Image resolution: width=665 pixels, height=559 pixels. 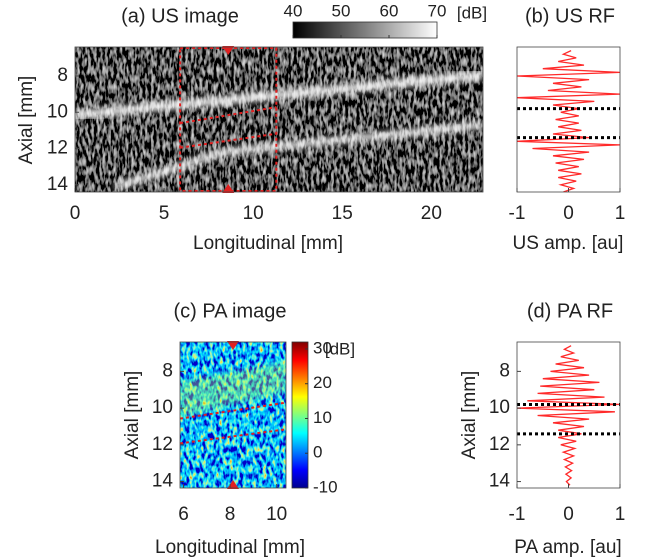 What do you see at coordinates (317, 452) in the screenshot?
I see `colorbar-tick-label: 0` at bounding box center [317, 452].